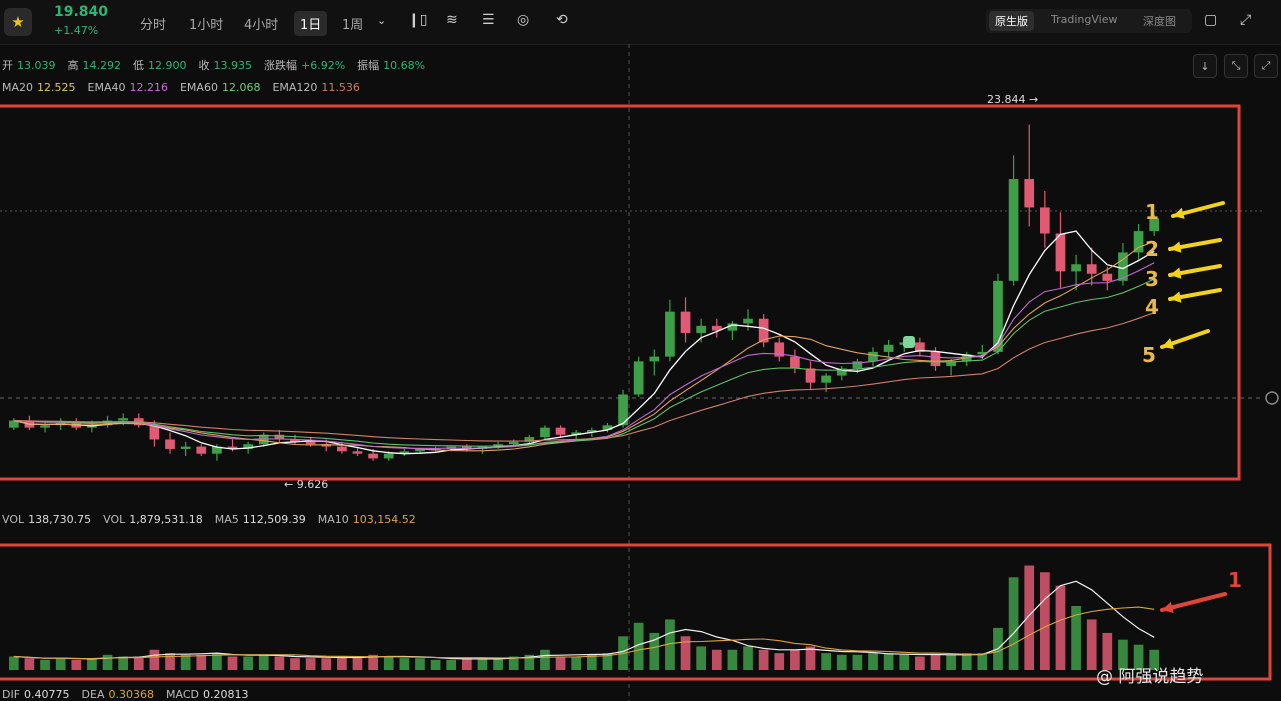 This screenshot has height=701, width=1281. Describe the element at coordinates (93, 694) in the screenshot. I see `macdLine-label-1: DEA` at that location.